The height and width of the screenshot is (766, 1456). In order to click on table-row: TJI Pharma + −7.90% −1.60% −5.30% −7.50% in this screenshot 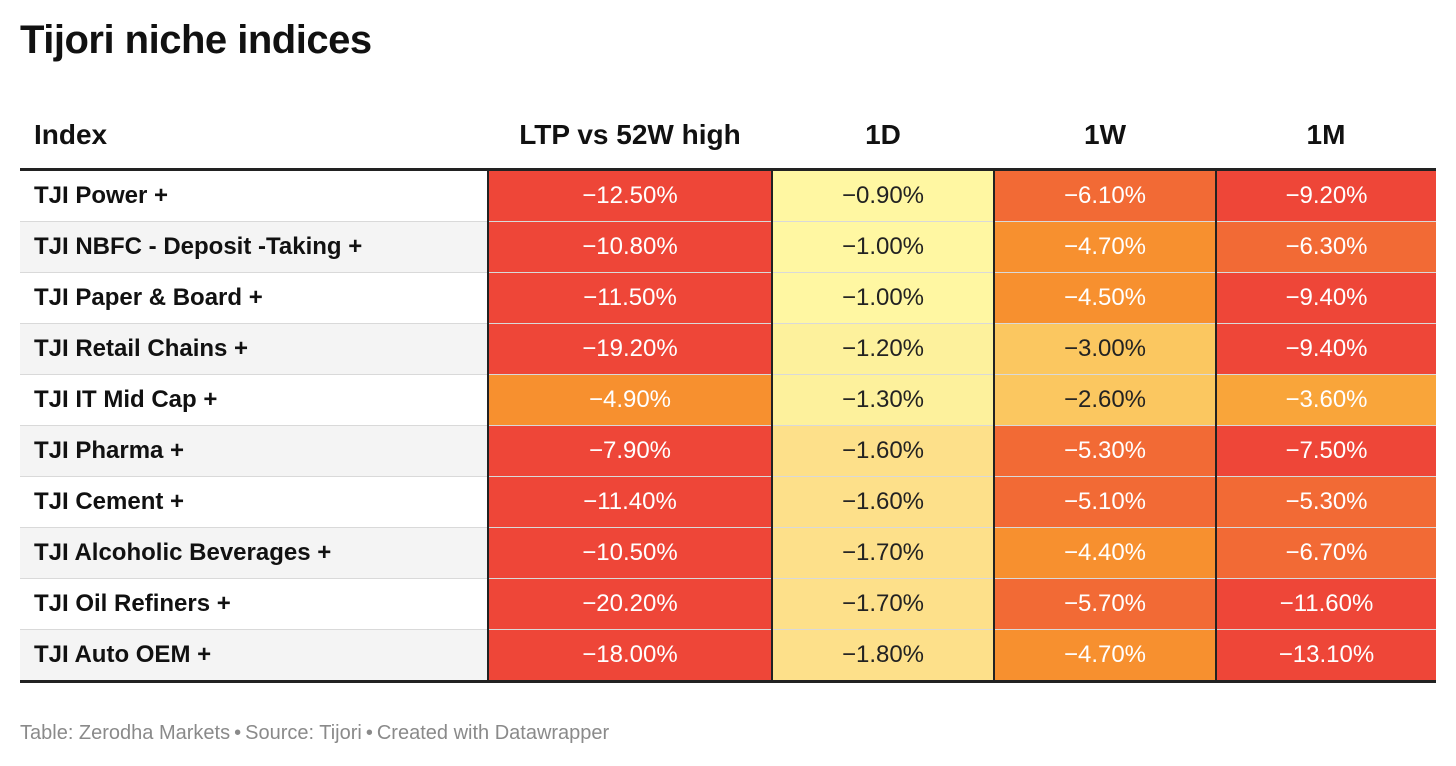, I will do `click(728, 451)`.